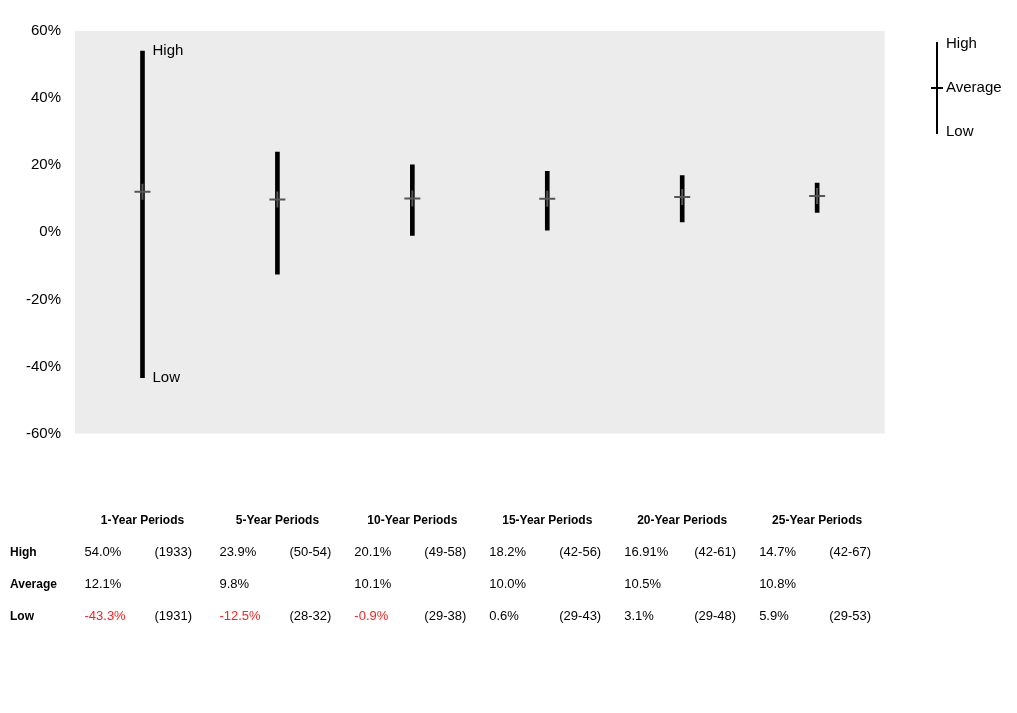 The height and width of the screenshot is (713, 1017). Describe the element at coordinates (46, 97) in the screenshot. I see `y-tick-label: 40%` at that location.